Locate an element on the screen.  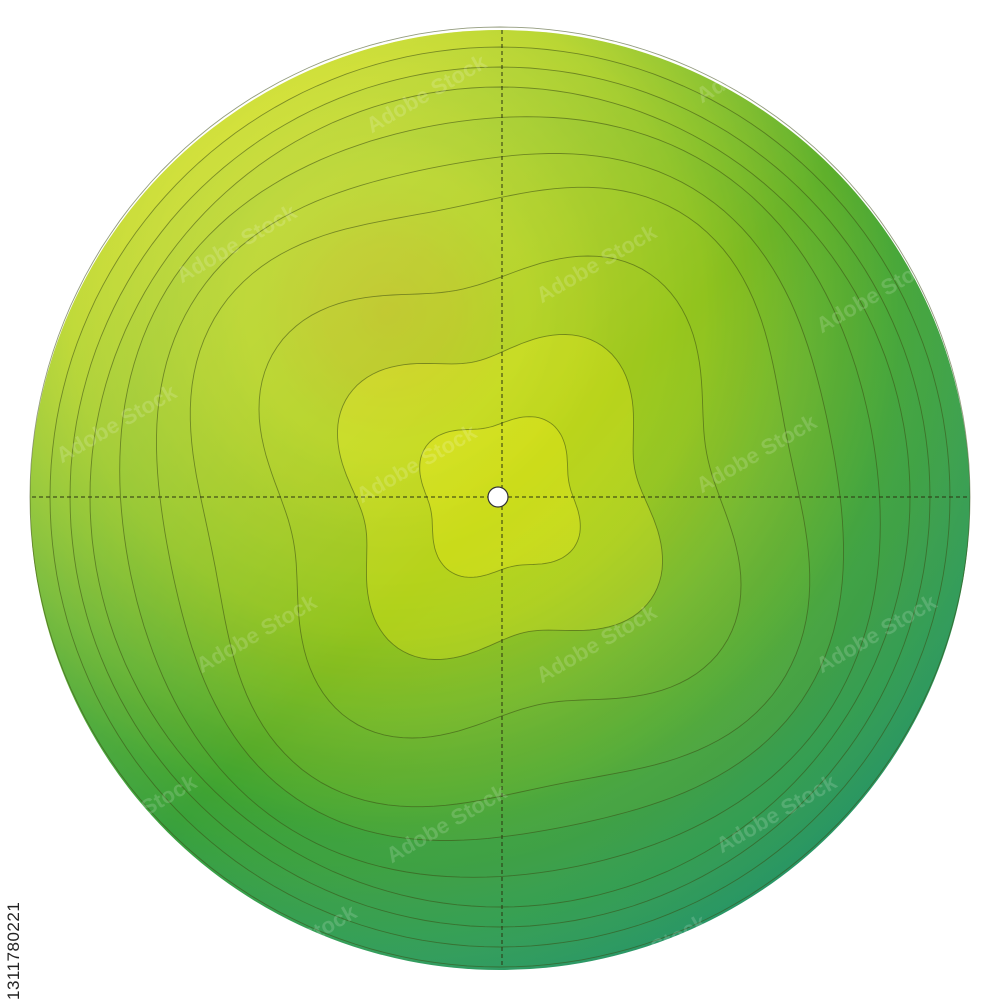
center-marker is located at coordinates (498, 497).